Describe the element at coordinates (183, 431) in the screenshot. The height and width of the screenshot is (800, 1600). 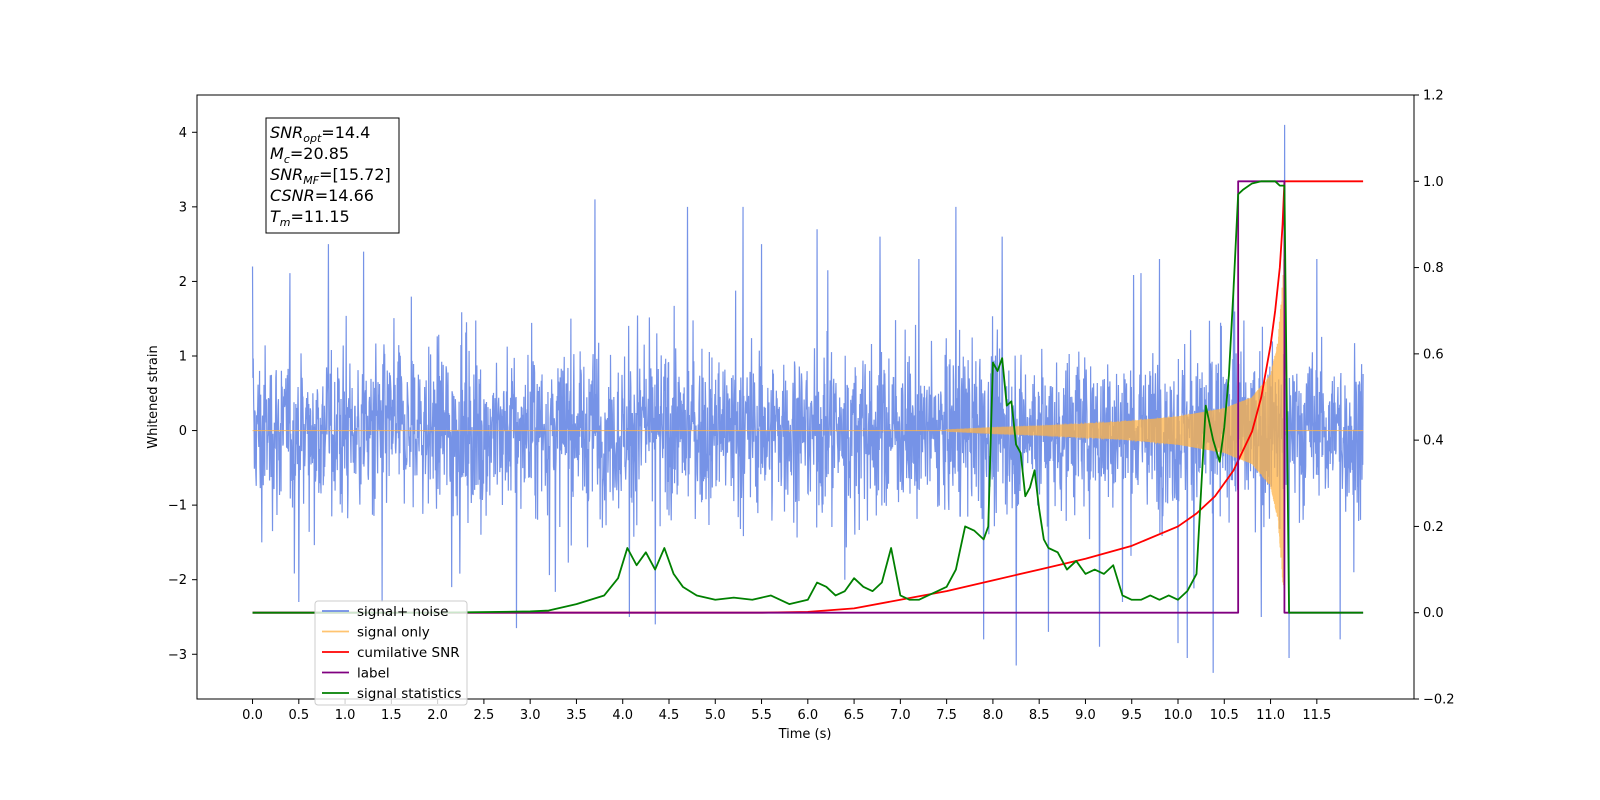
I see `y-tick-label: 0` at that location.